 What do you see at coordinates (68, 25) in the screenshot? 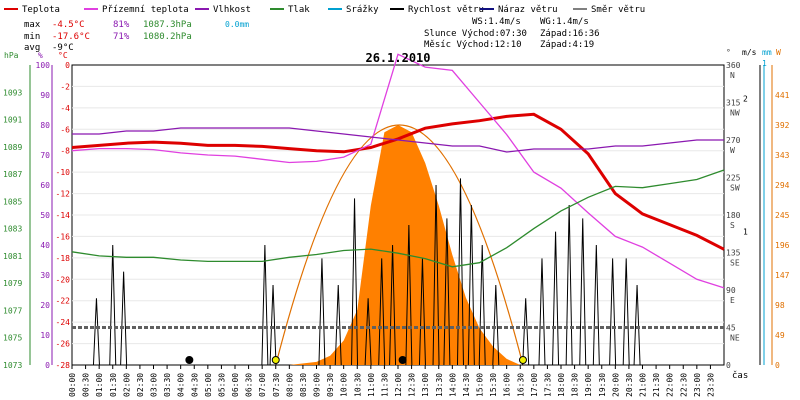
I see `stats-max-temp: -4.5°C` at bounding box center [68, 25].